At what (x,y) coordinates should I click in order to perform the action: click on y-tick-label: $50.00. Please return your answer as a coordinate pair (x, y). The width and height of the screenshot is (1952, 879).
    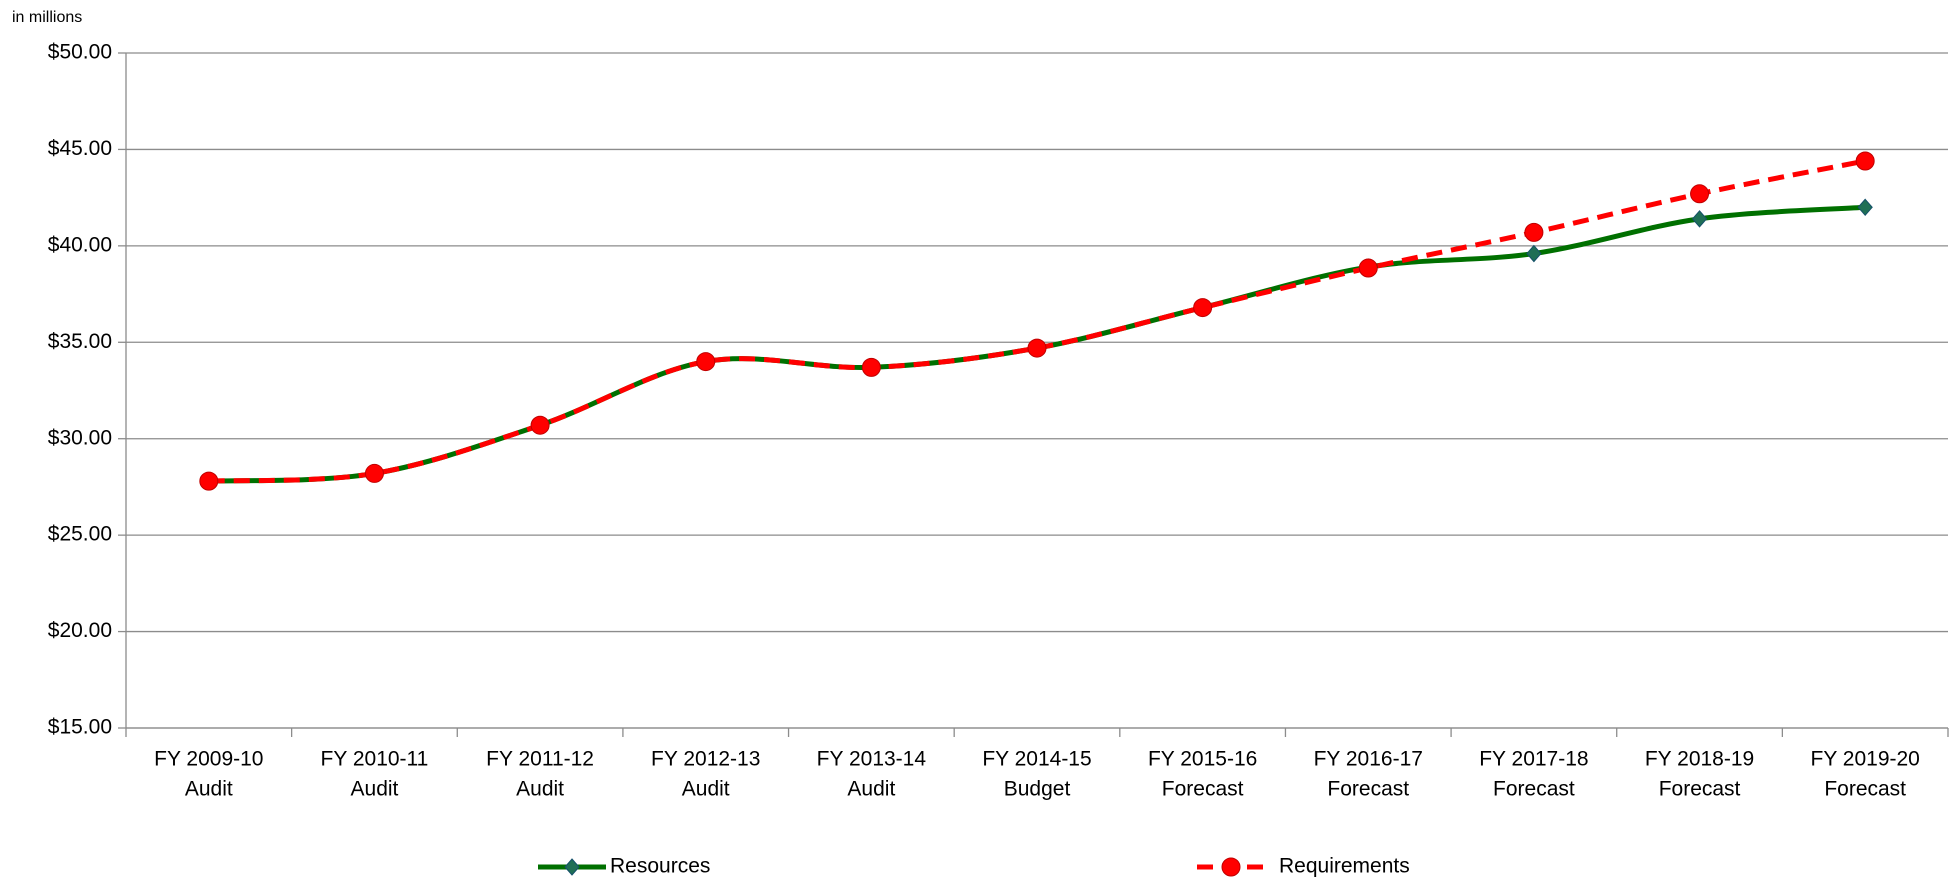
    Looking at the image, I should click on (80, 52).